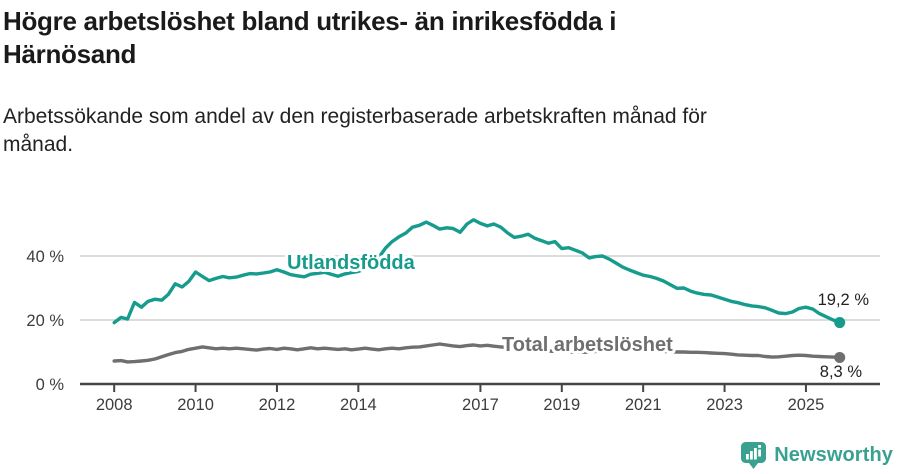 The image size is (900, 474). I want to click on end-dot-total-arbetsl-shet, so click(840, 357).